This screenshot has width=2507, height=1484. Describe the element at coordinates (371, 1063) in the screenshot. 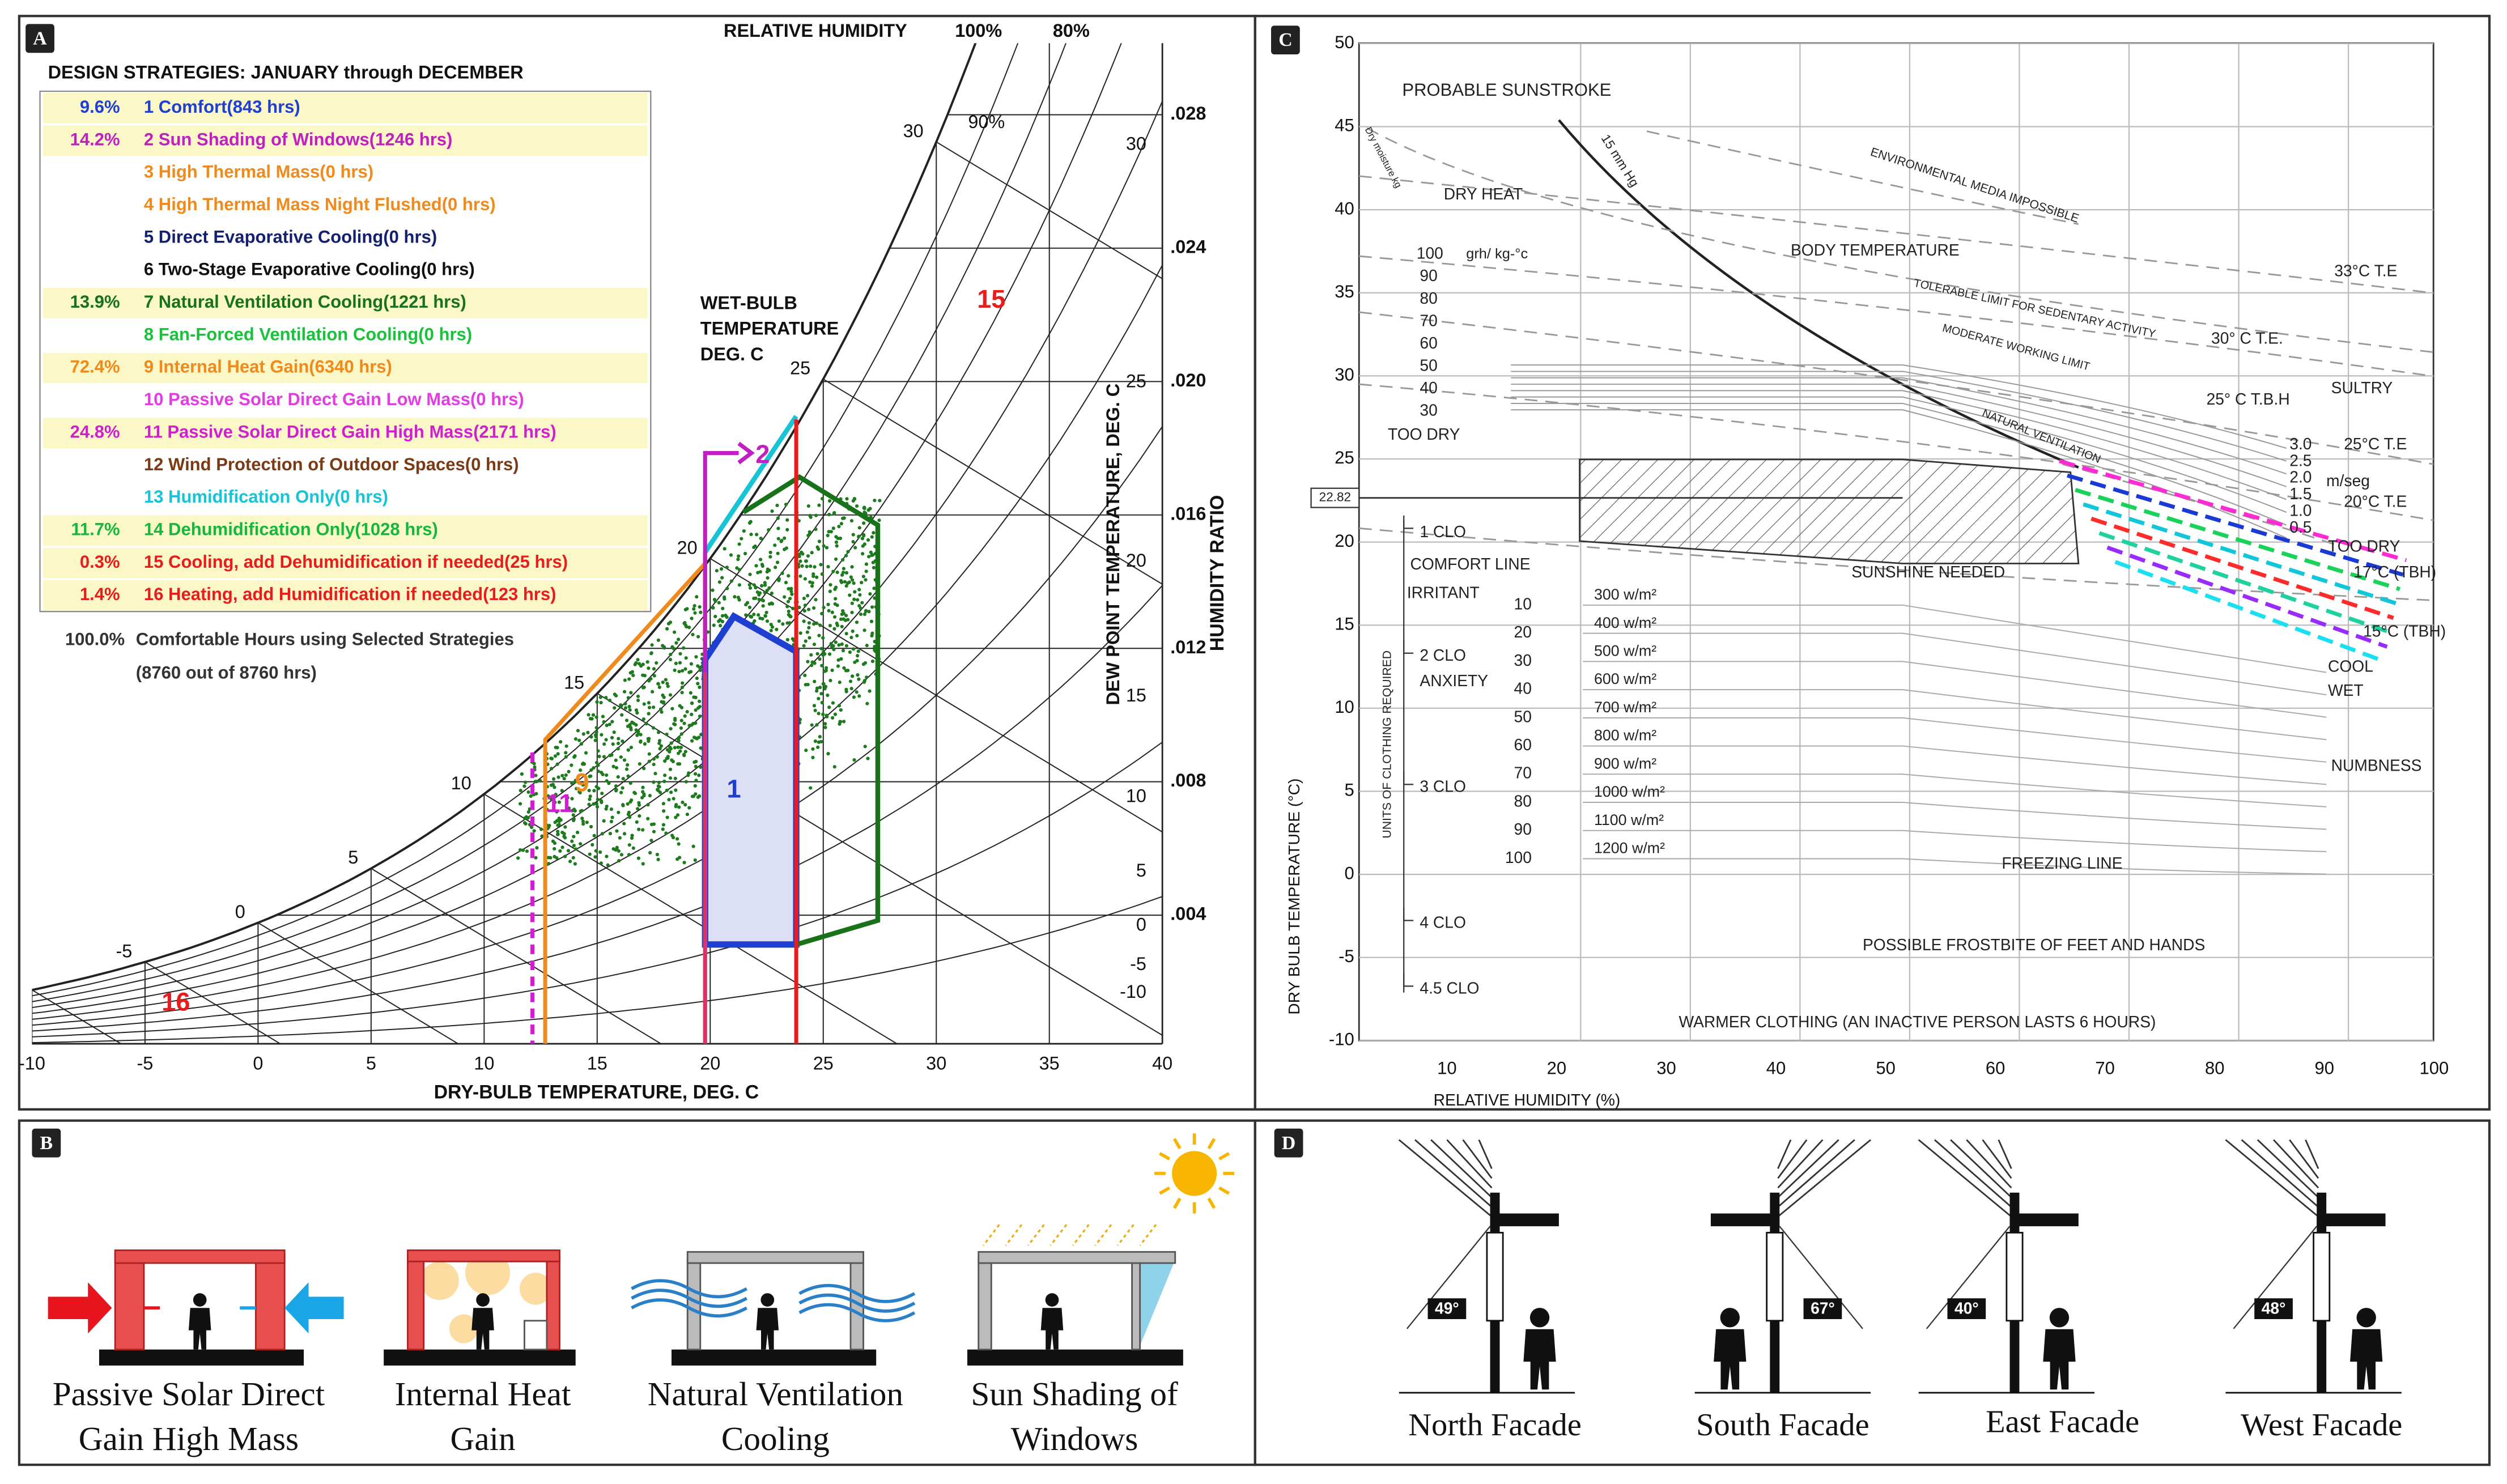

I see `x-tick-label: 5` at that location.